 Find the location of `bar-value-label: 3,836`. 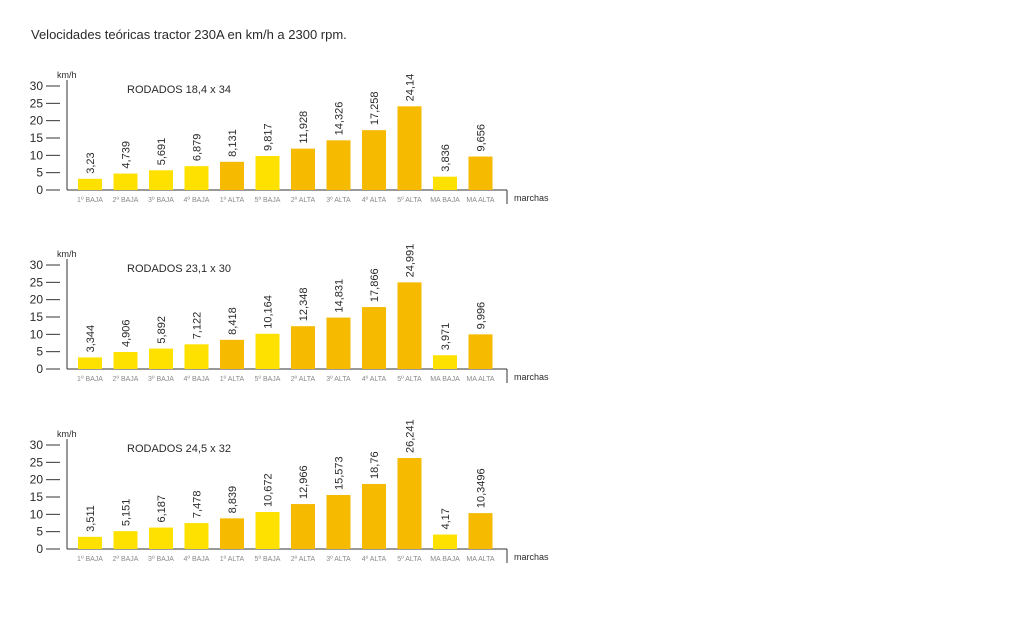

bar-value-label: 3,836 is located at coordinates (446, 158).